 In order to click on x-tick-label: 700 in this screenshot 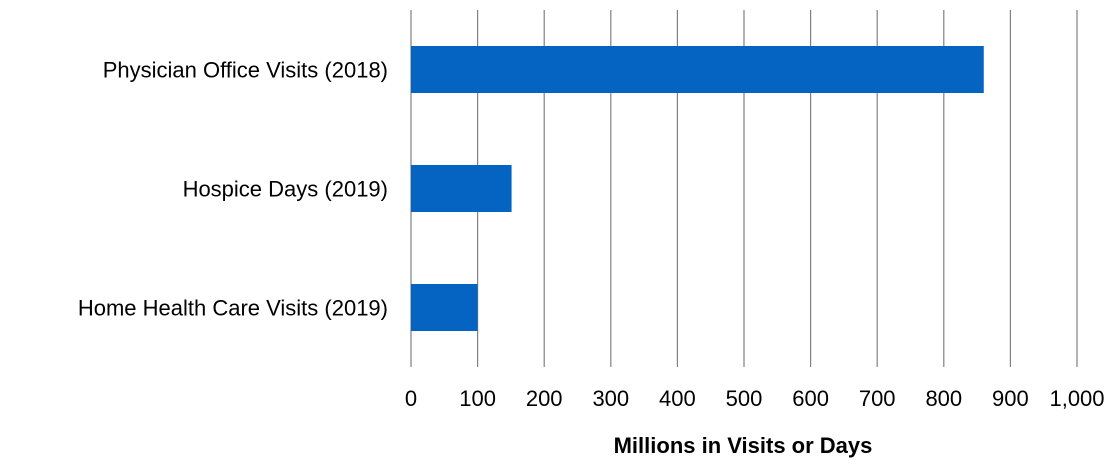, I will do `click(877, 398)`.